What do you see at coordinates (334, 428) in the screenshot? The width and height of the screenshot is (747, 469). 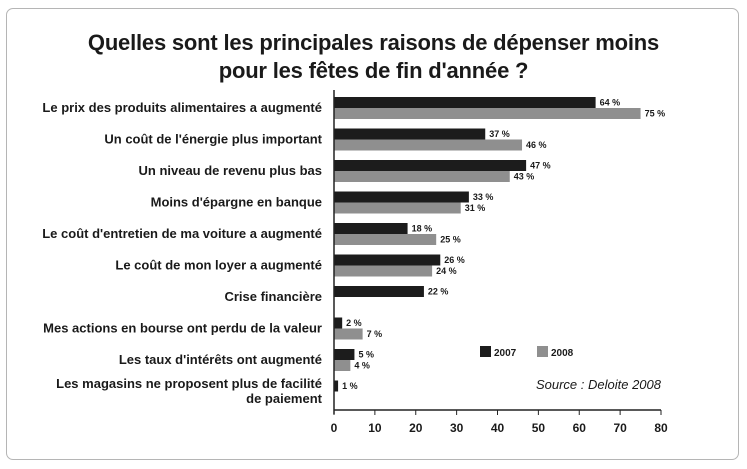 I see `x-tick-label: 0` at bounding box center [334, 428].